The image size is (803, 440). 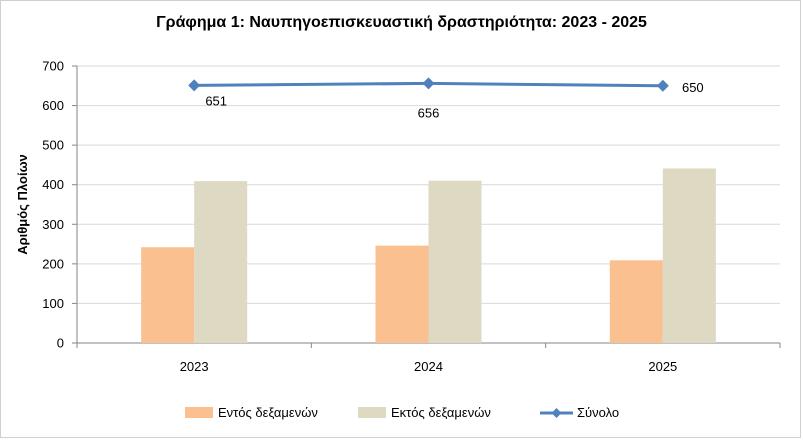 I want to click on total-data-label: 651, so click(x=216, y=100).